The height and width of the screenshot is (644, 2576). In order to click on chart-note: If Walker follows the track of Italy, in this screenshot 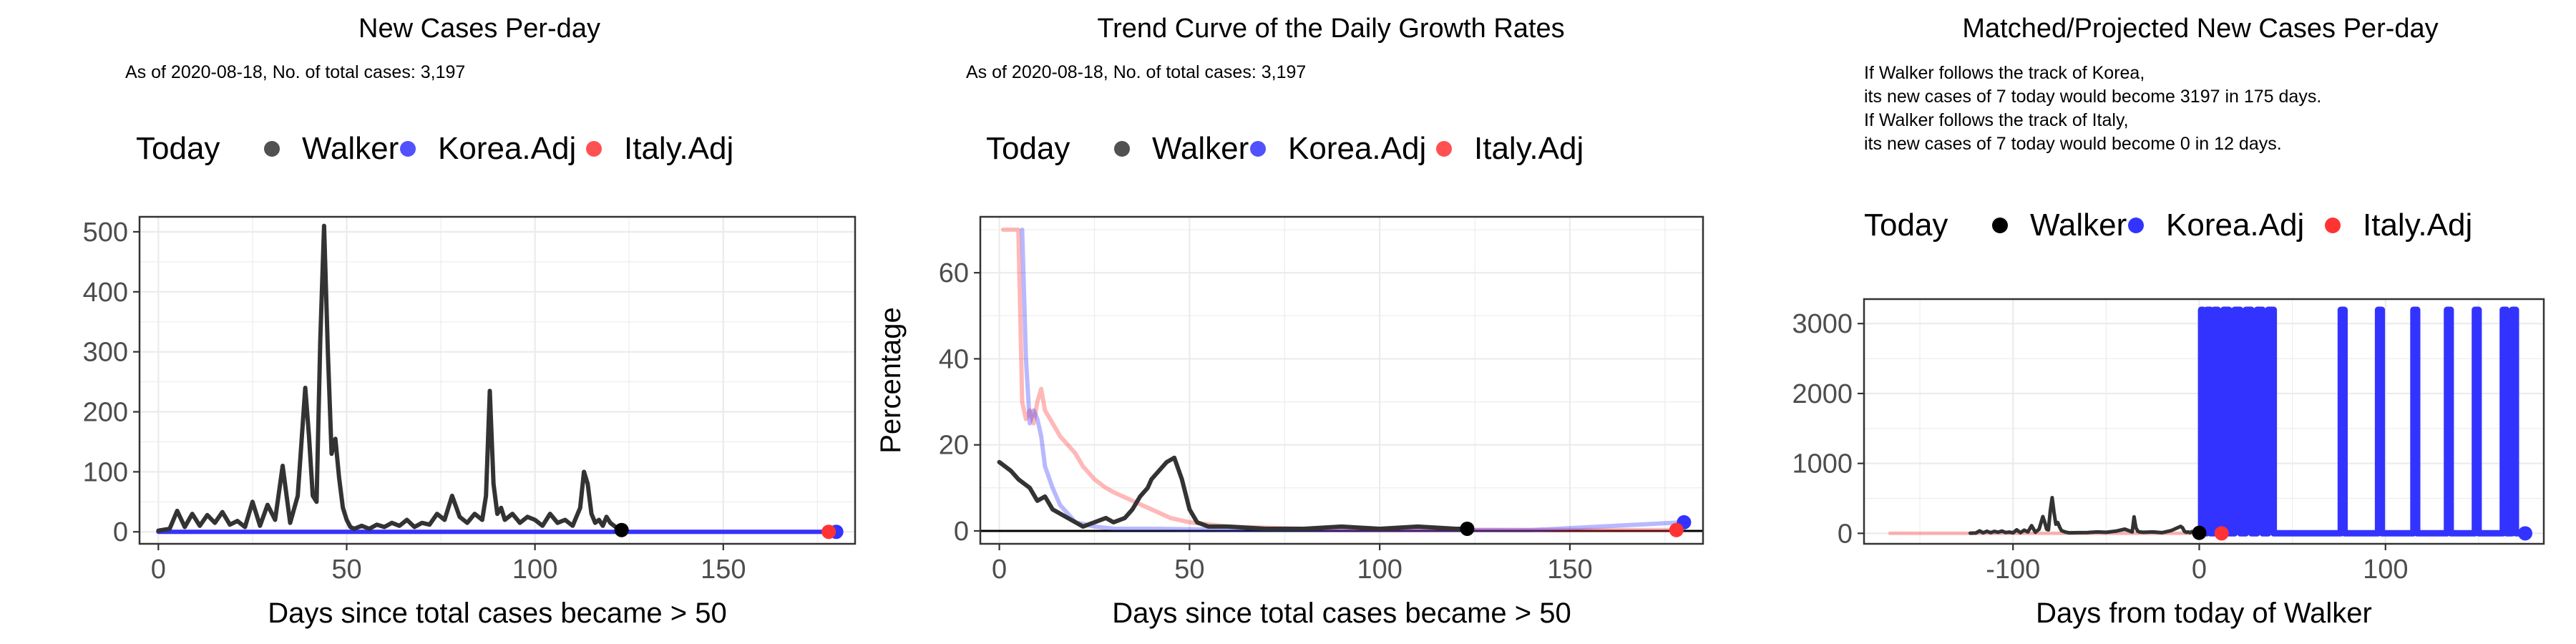, I will do `click(1996, 120)`.